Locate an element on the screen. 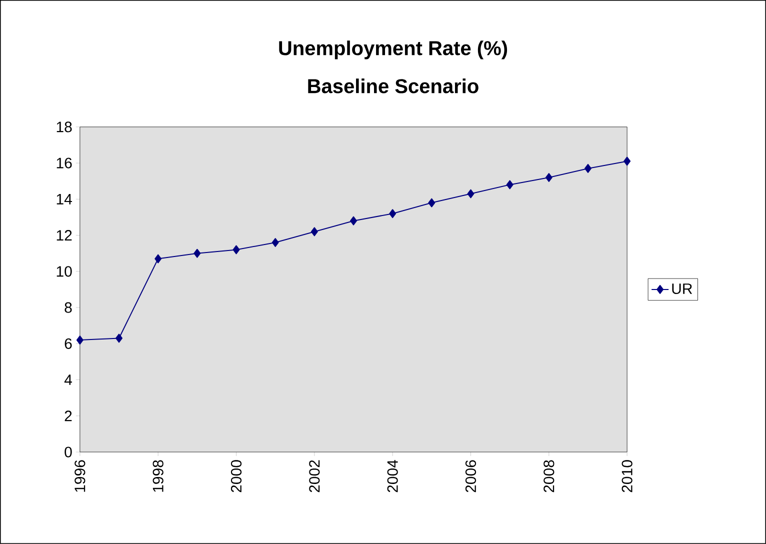  y-tick-label: 18 is located at coordinates (64, 127).